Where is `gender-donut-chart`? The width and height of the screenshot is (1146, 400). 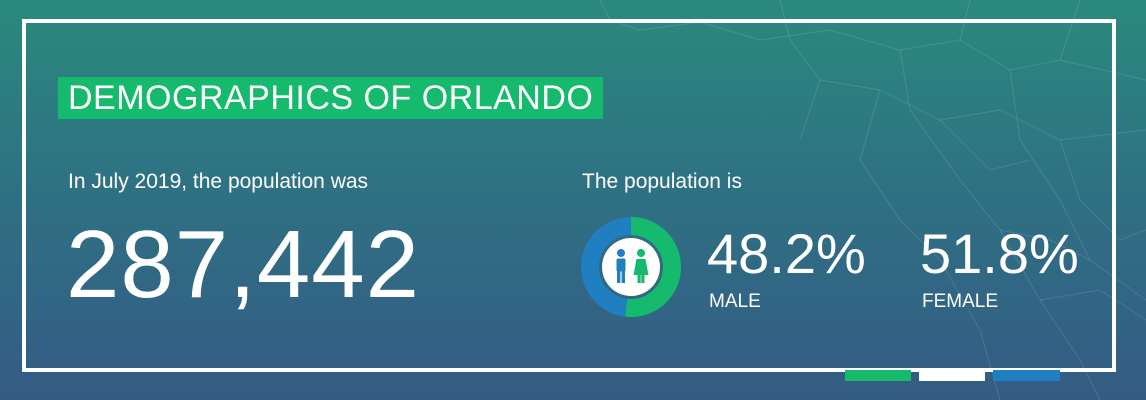 gender-donut-chart is located at coordinates (631, 267).